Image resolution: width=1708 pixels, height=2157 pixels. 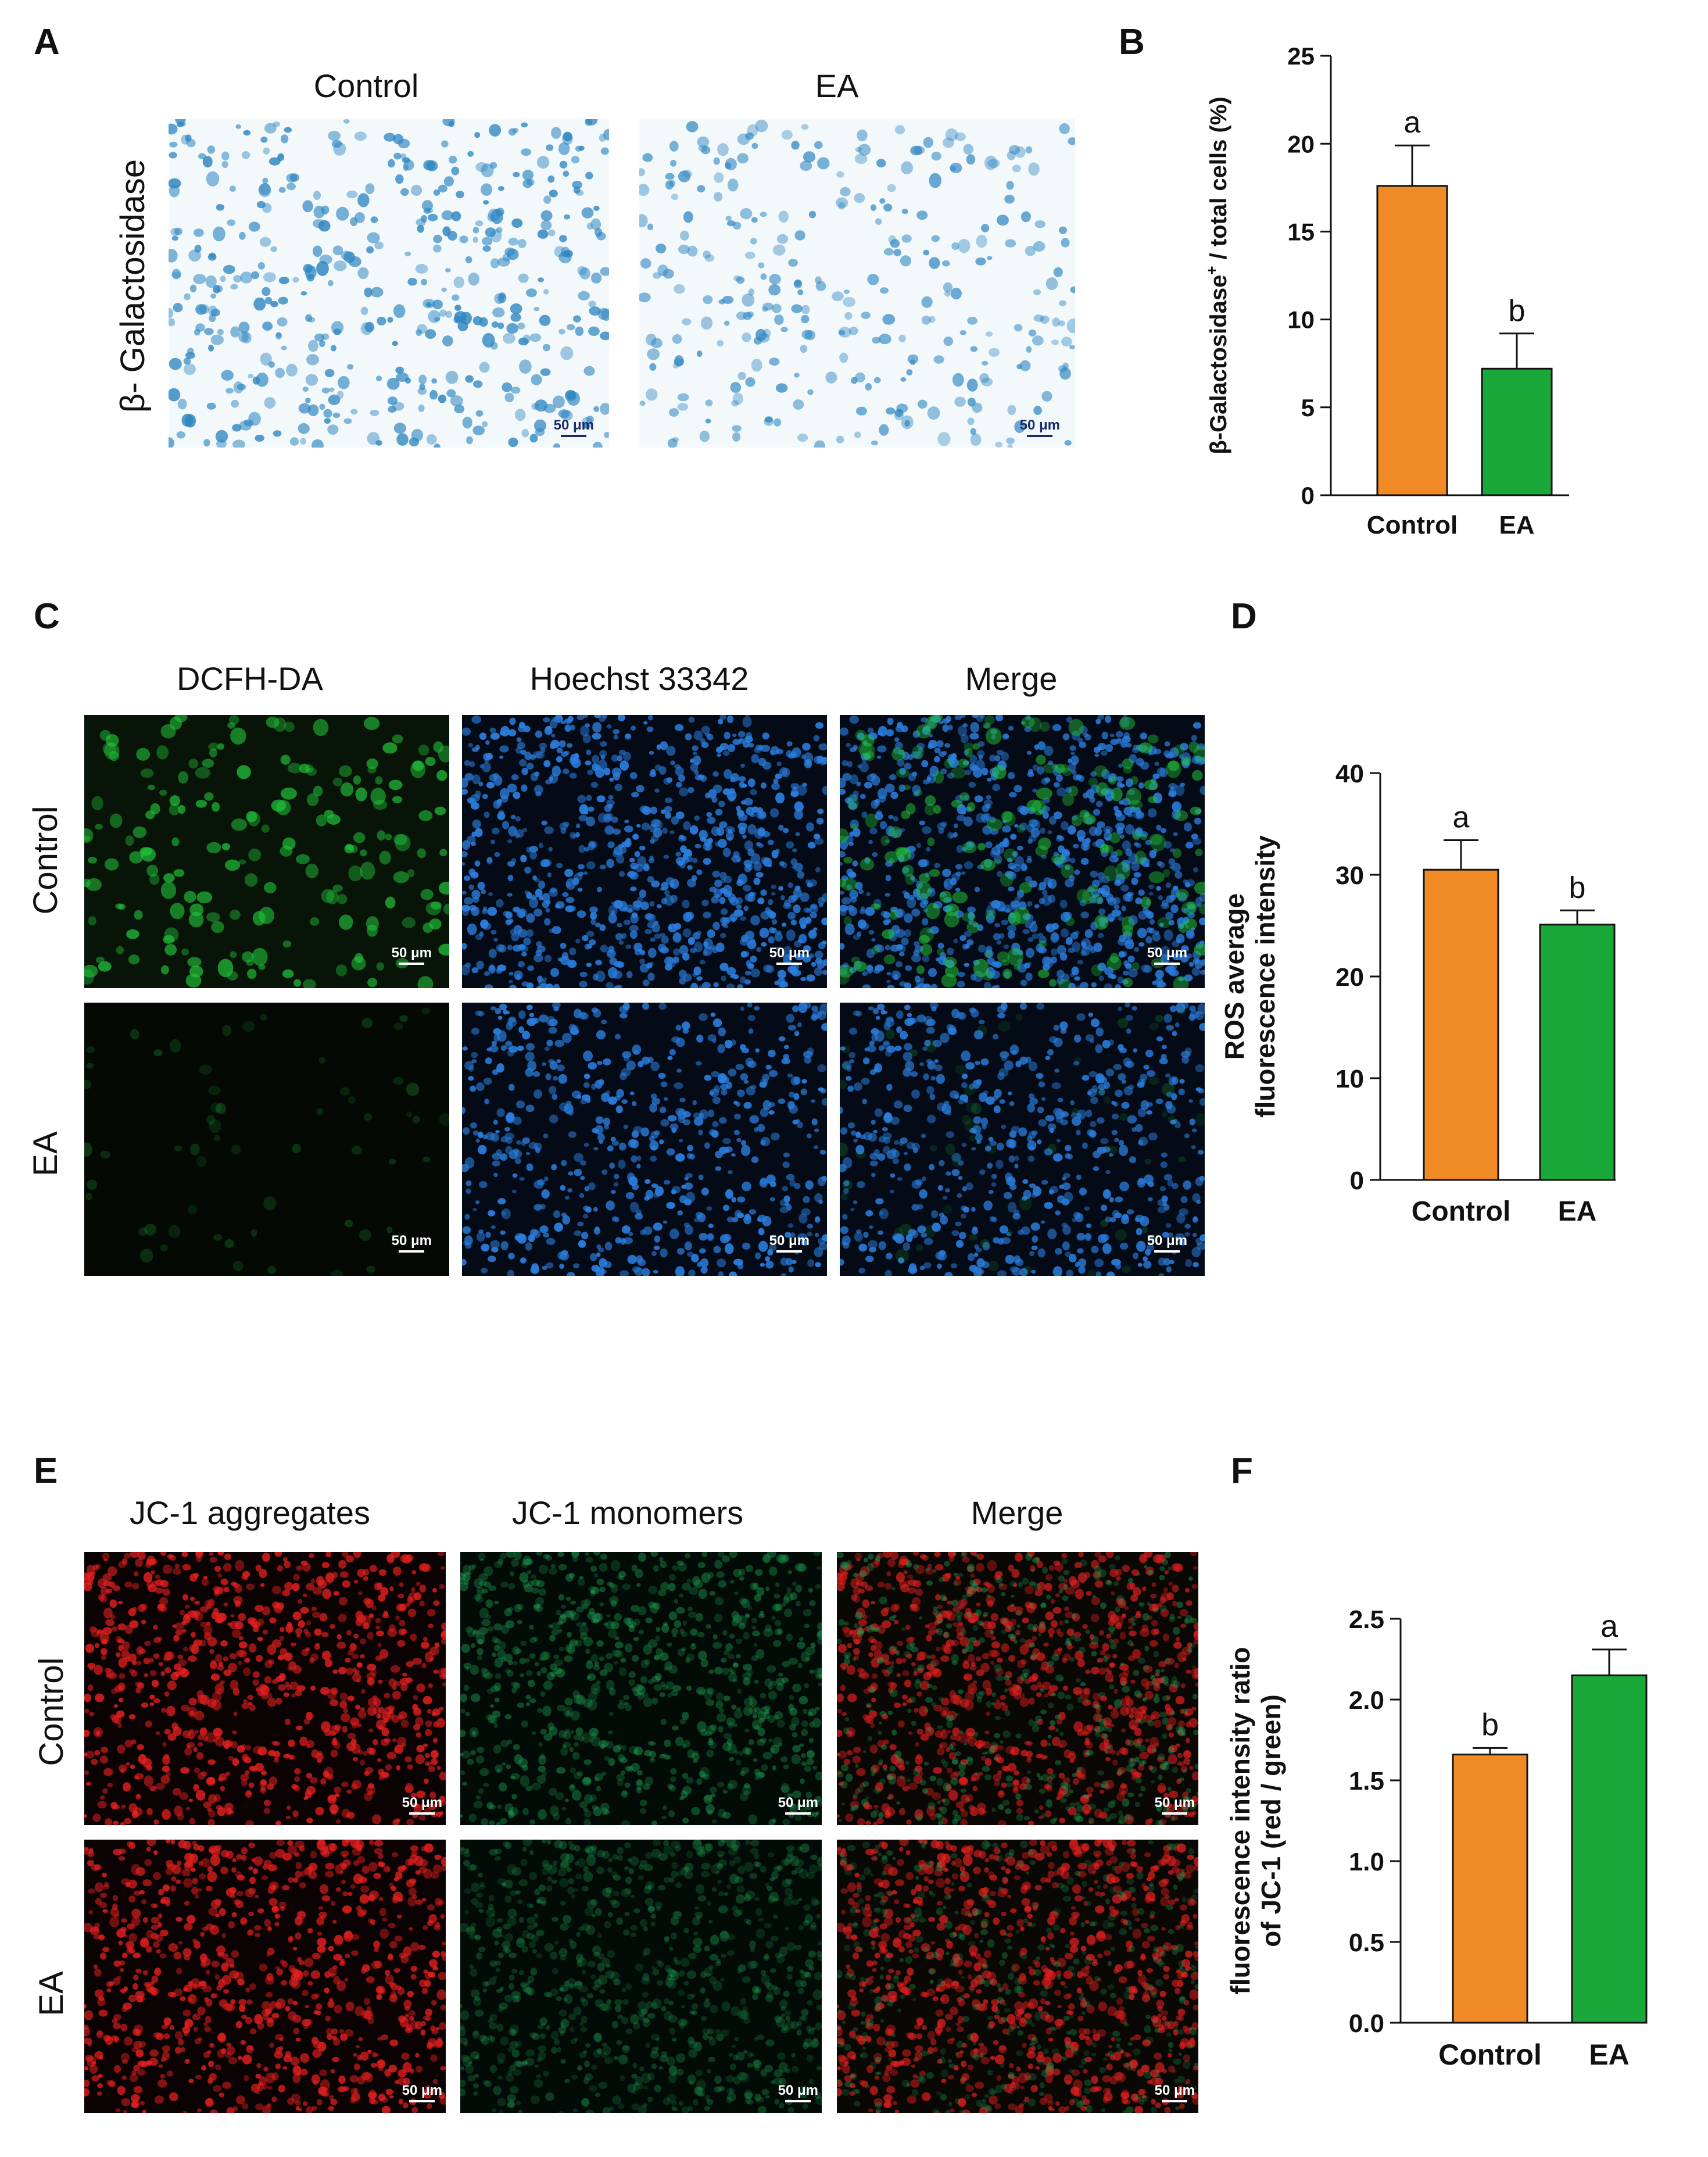 What do you see at coordinates (857, 284) in the screenshot?
I see `micrograph-betagal-ea: 50 μm` at bounding box center [857, 284].